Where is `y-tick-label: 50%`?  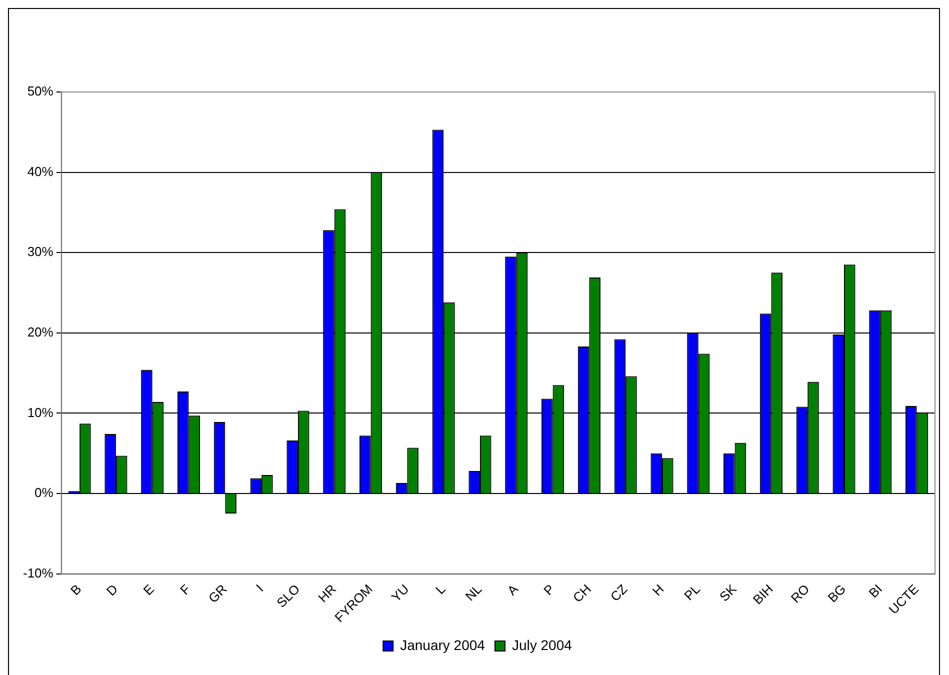
y-tick-label: 50% is located at coordinates (40, 91).